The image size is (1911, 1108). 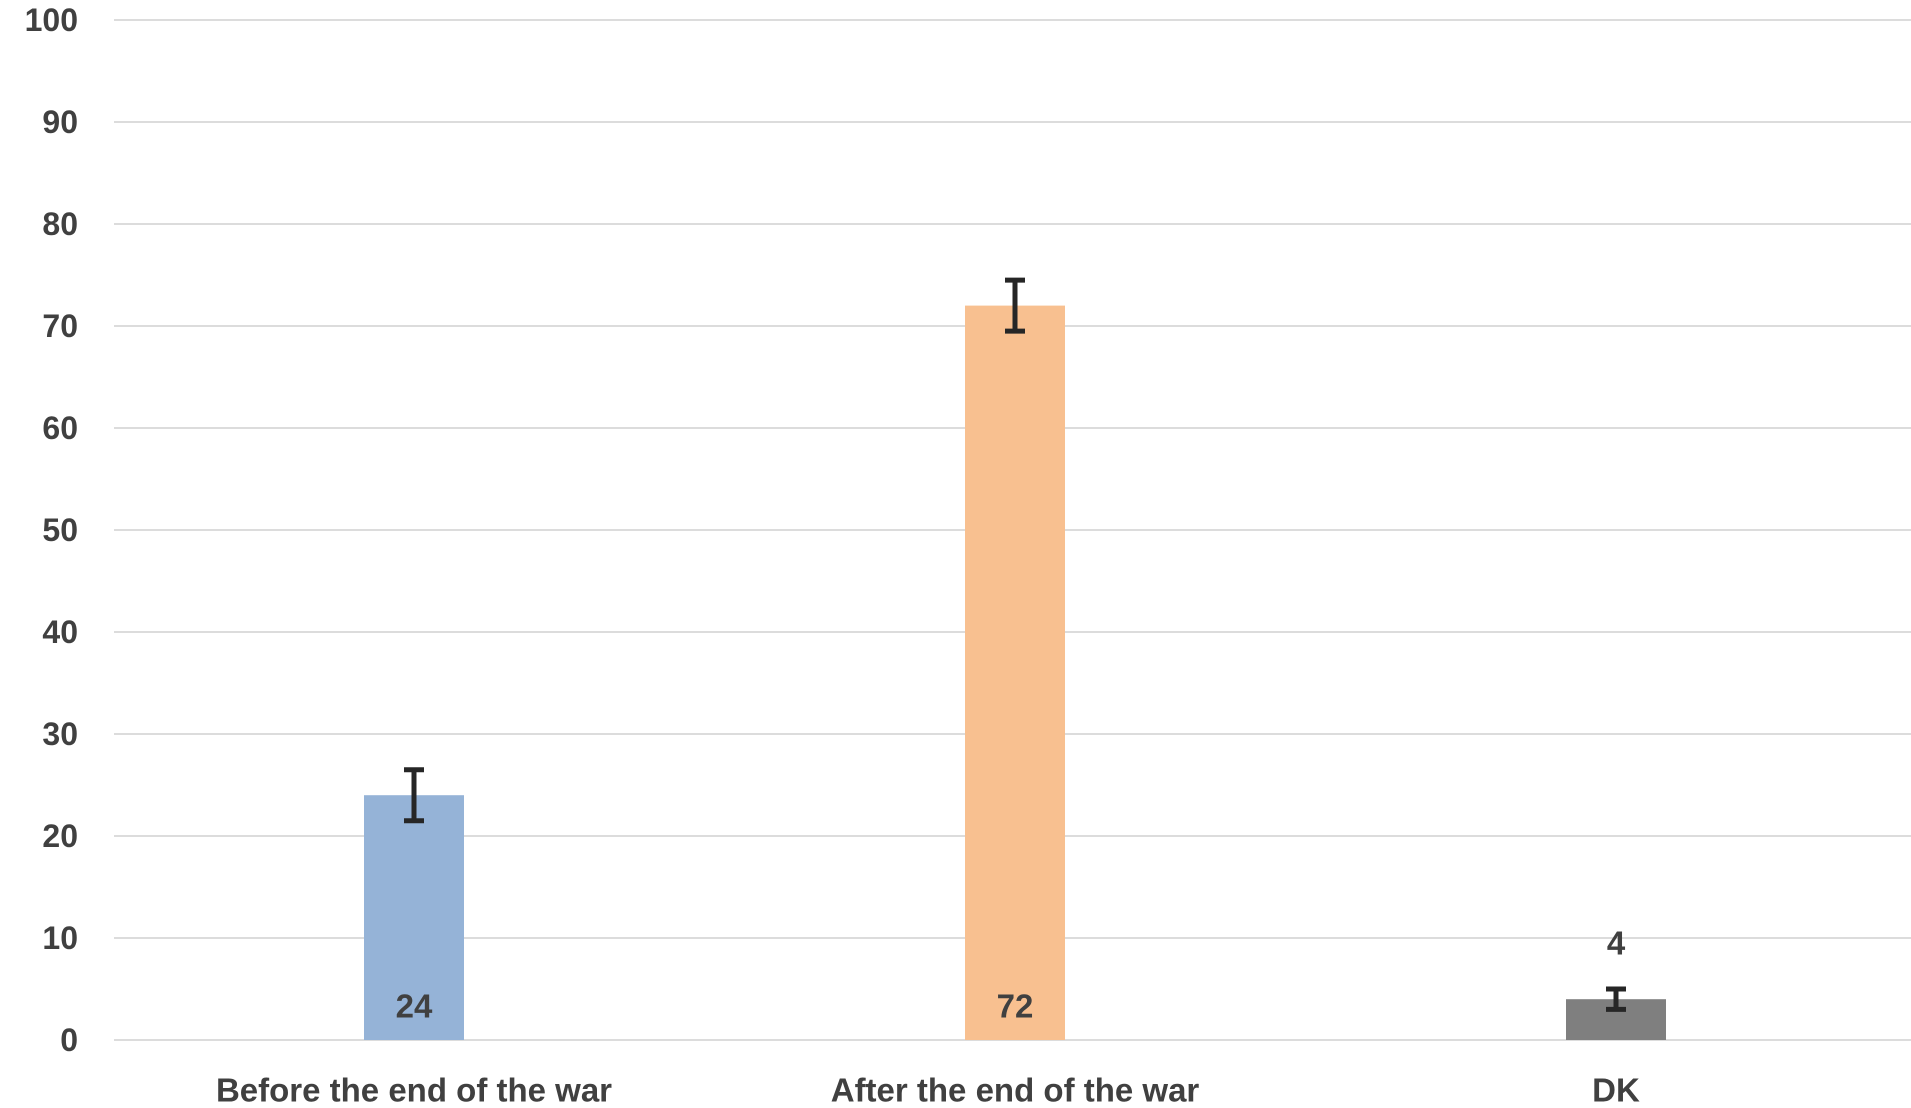 I want to click on y-tick-label: 70, so click(x=60, y=326).